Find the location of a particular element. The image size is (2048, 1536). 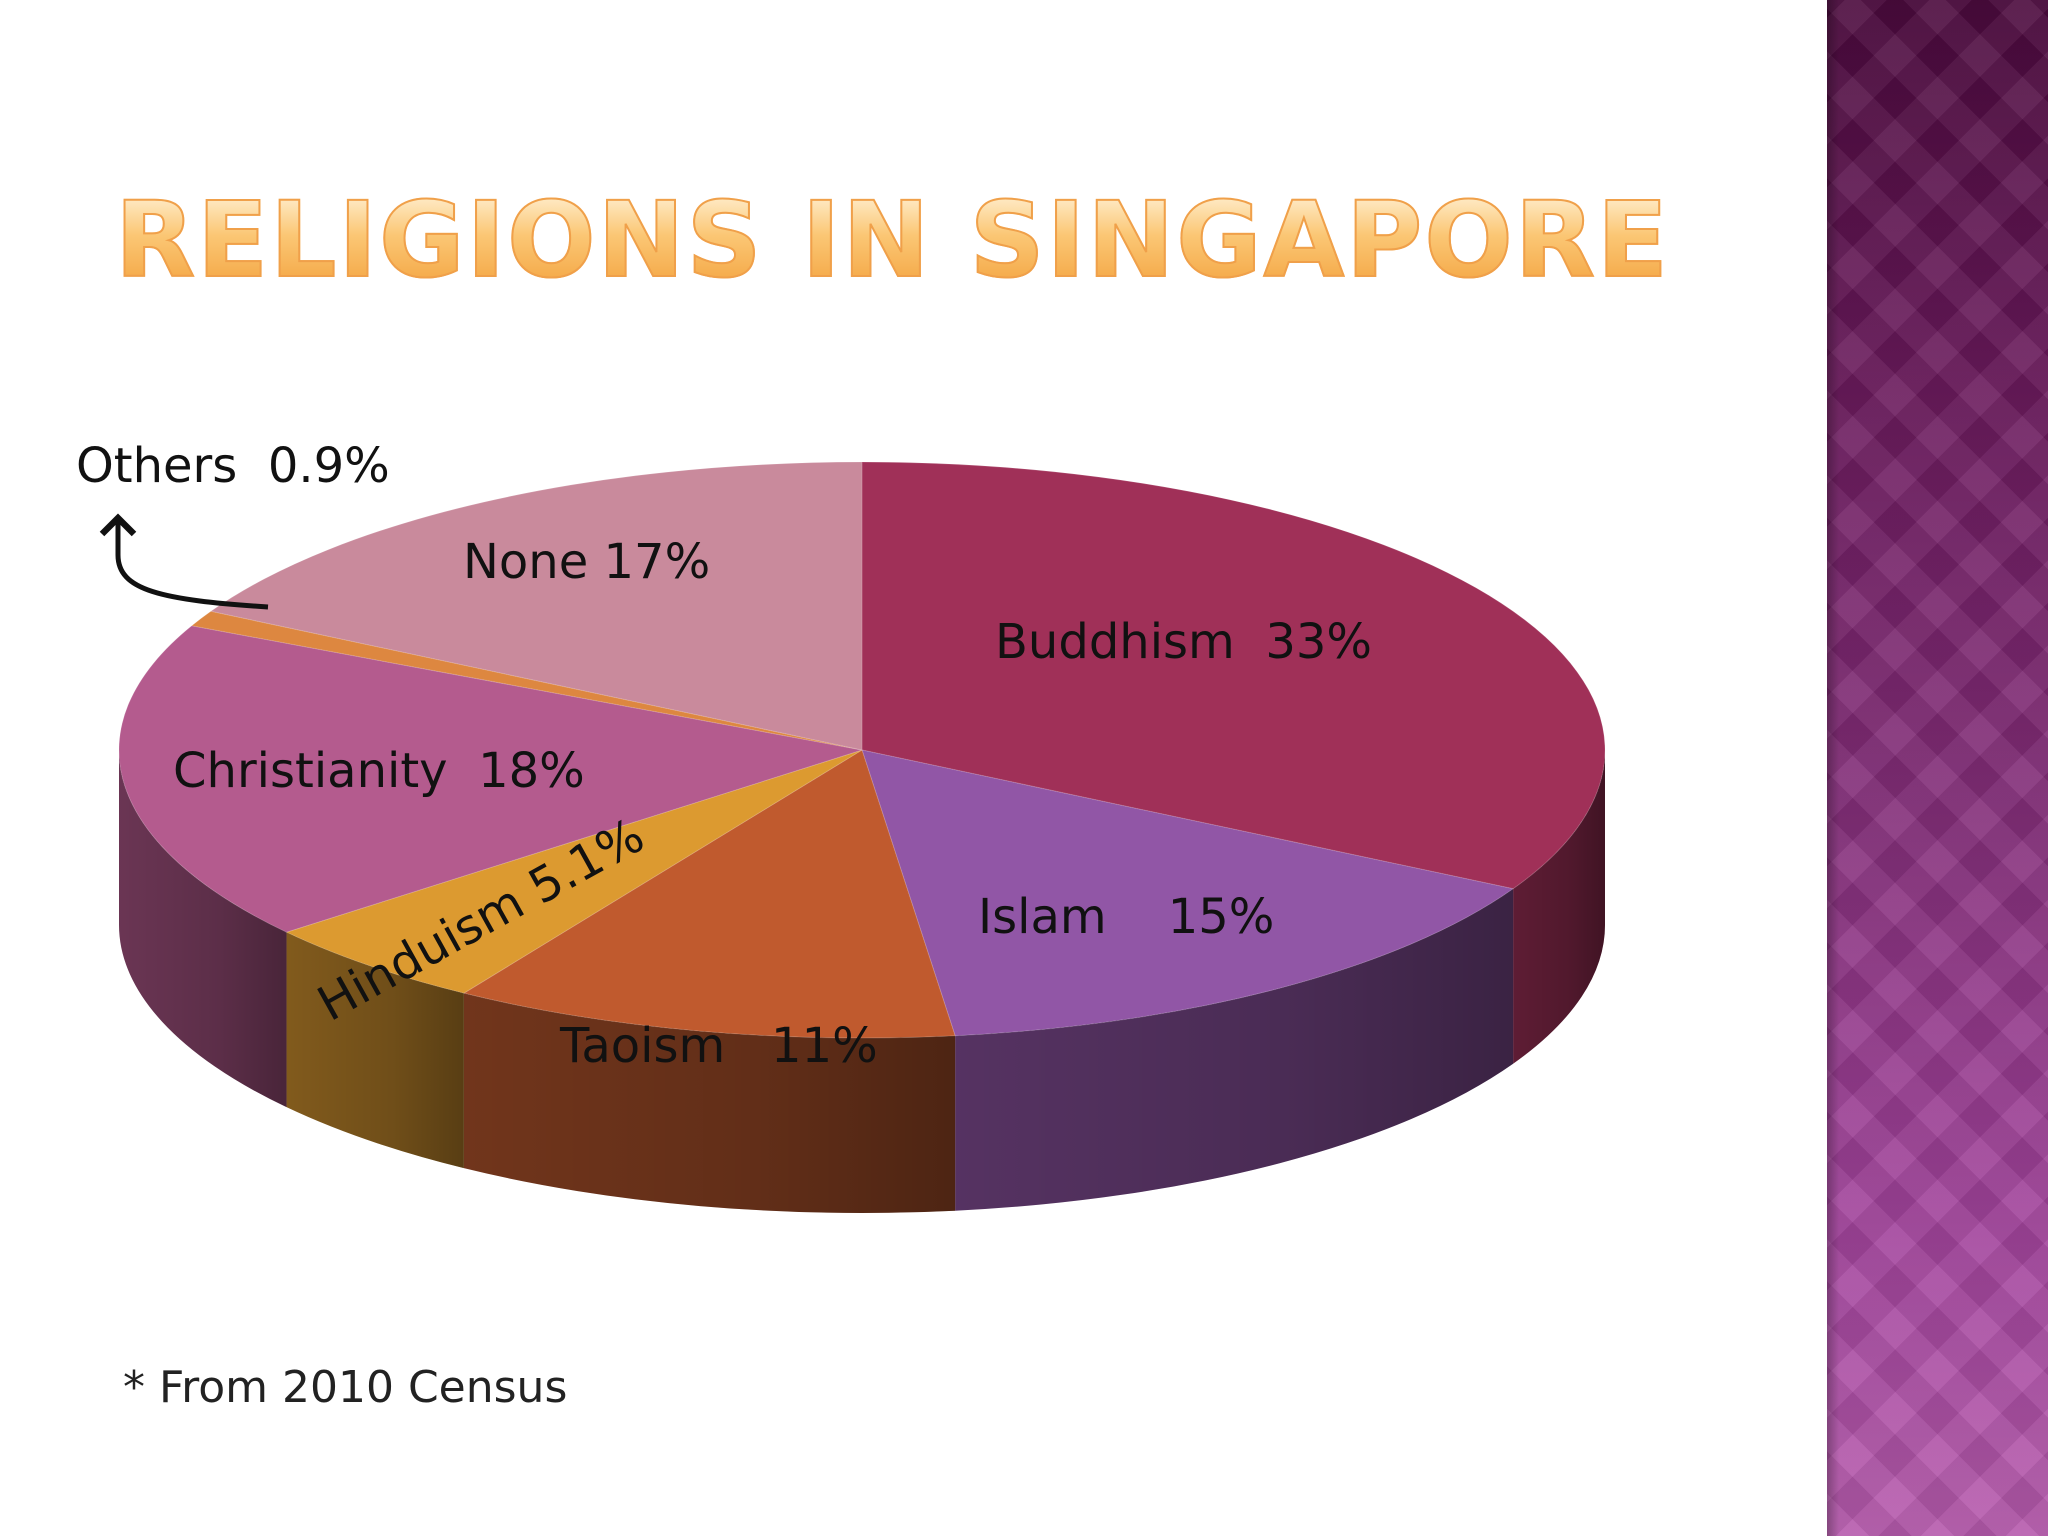

data-label-buddhism: Buddhism 33% is located at coordinates (1183, 642).